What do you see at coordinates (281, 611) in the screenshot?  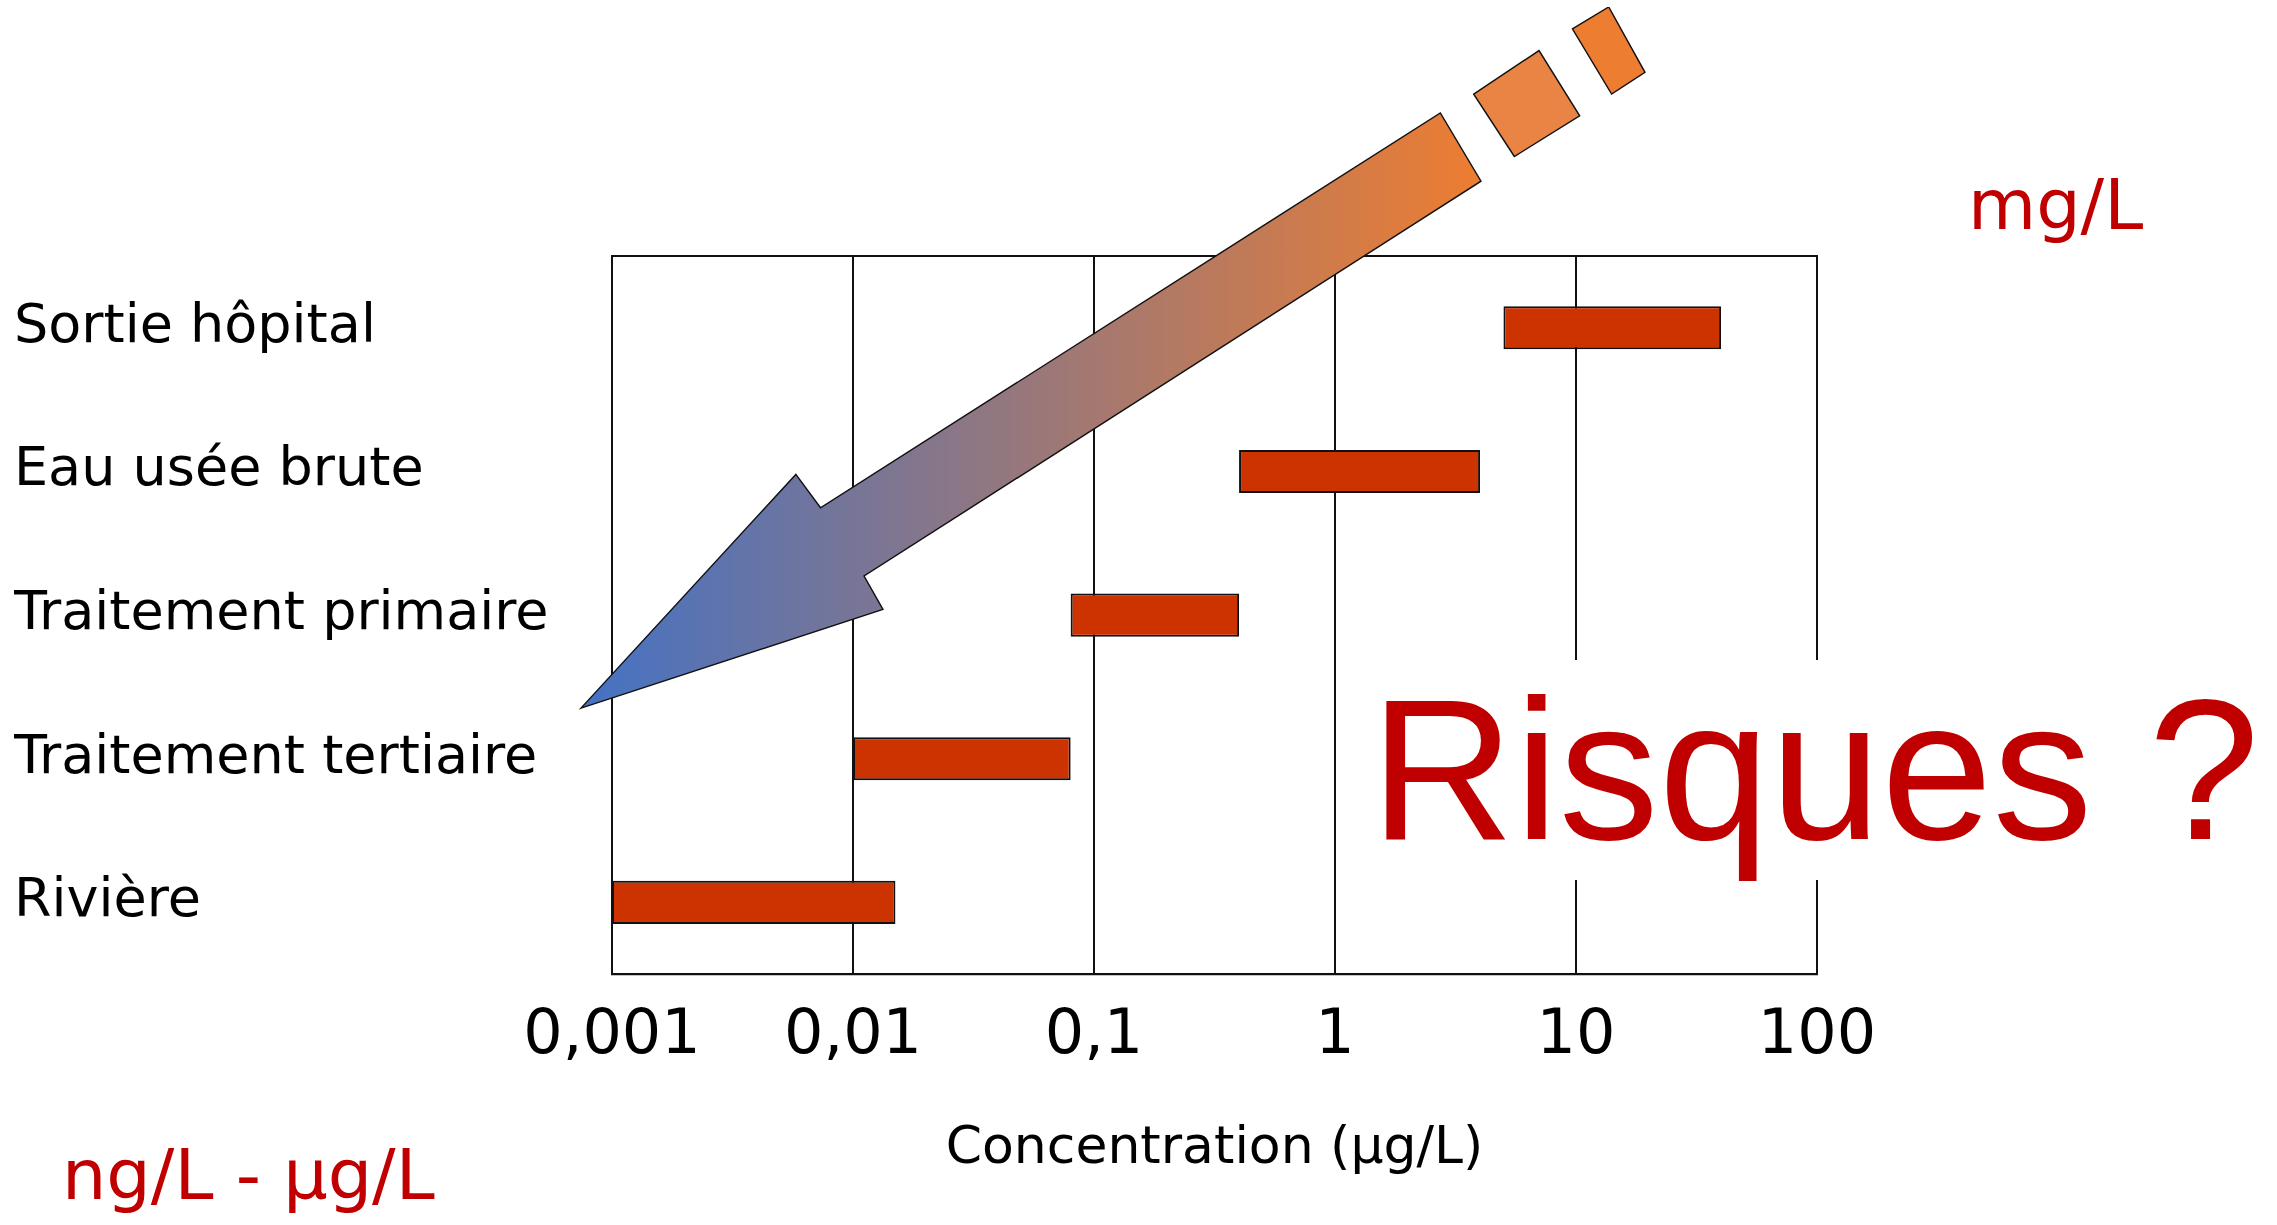 I see `y-tick-label: Traitement primaire` at bounding box center [281, 611].